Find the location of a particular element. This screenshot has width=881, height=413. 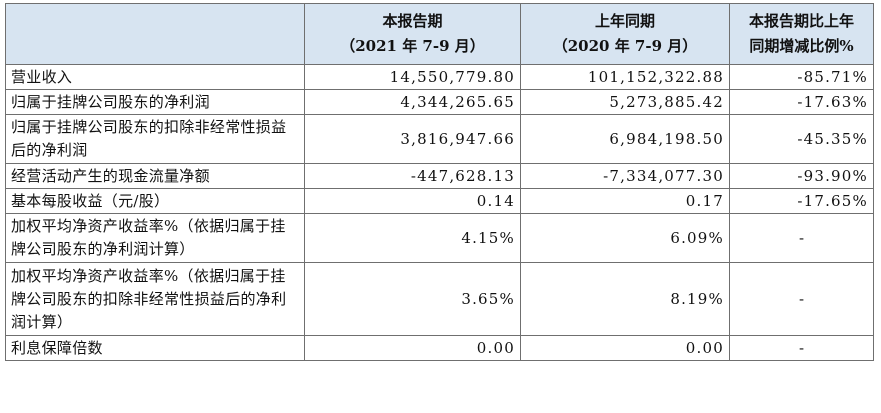

prior-value: 8.19% is located at coordinates (625, 299).